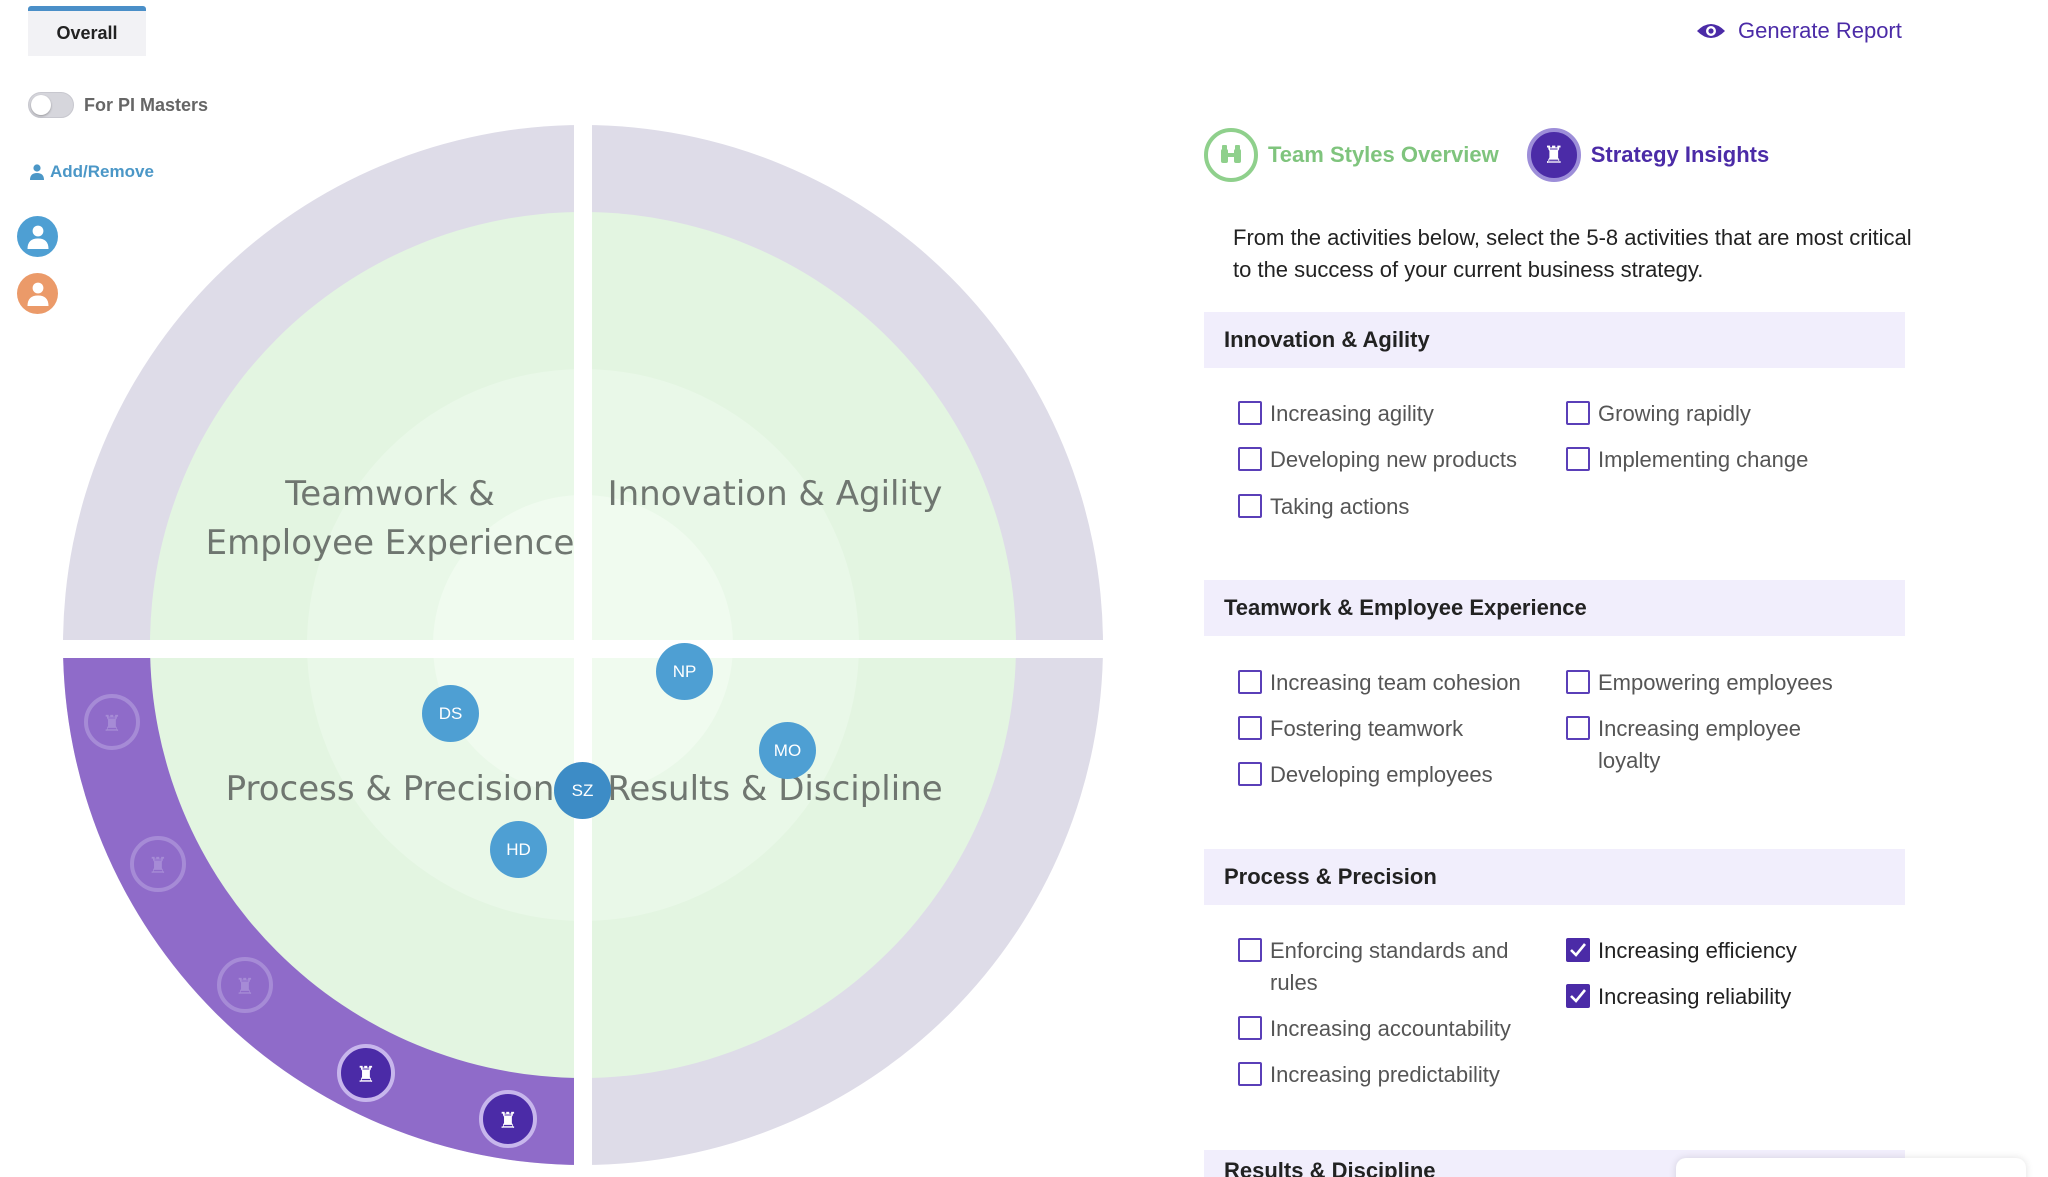  I want to click on section-header-innovation: Innovation & Agility, so click(1554, 340).